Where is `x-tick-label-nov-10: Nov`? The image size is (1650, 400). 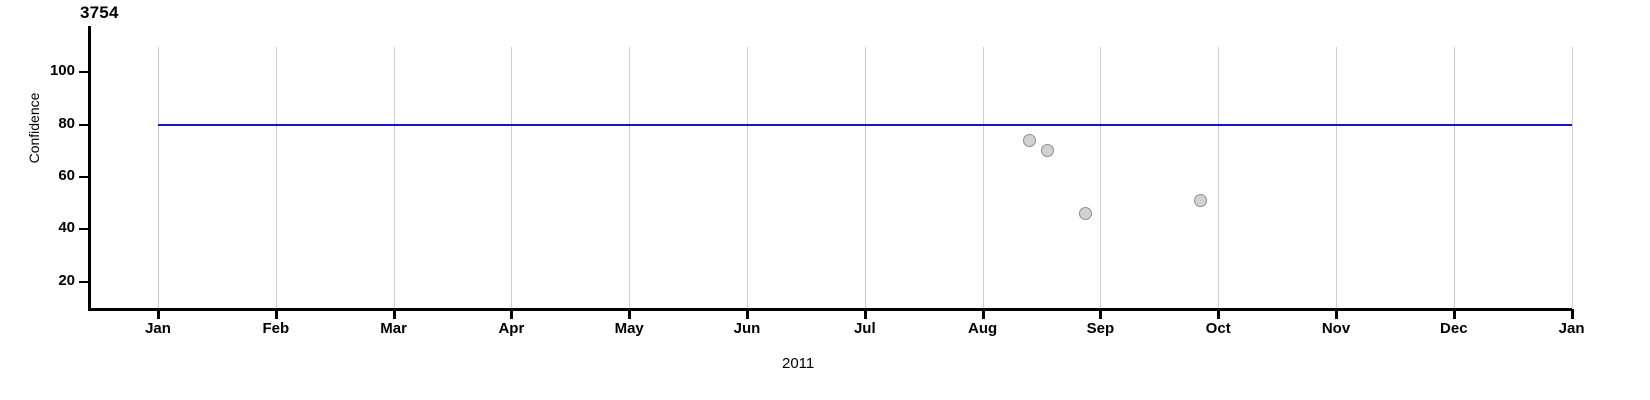
x-tick-label-nov-10: Nov is located at coordinates (1336, 328).